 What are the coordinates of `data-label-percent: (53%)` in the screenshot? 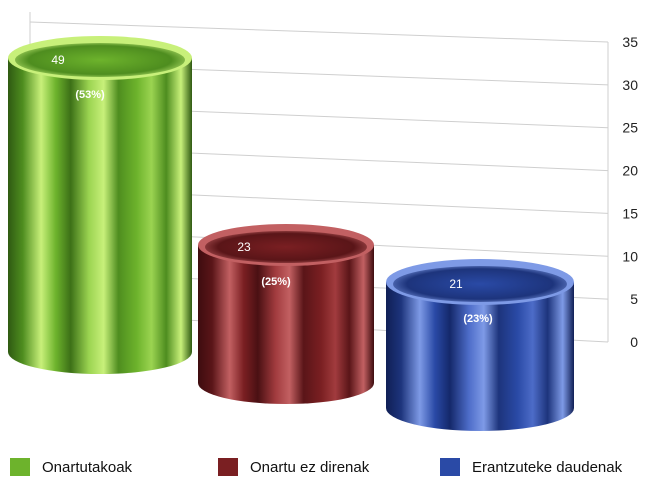 It's located at (90, 95).